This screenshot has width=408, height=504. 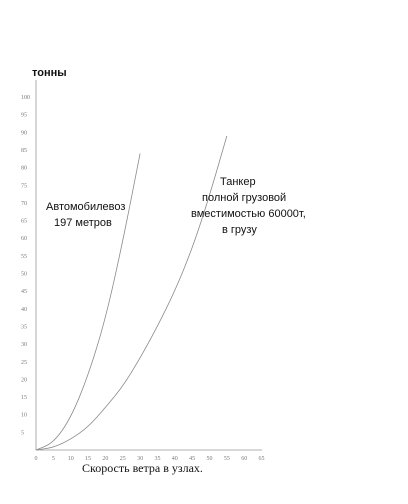 I want to click on y-tick-label: 50, so click(x=24, y=275).